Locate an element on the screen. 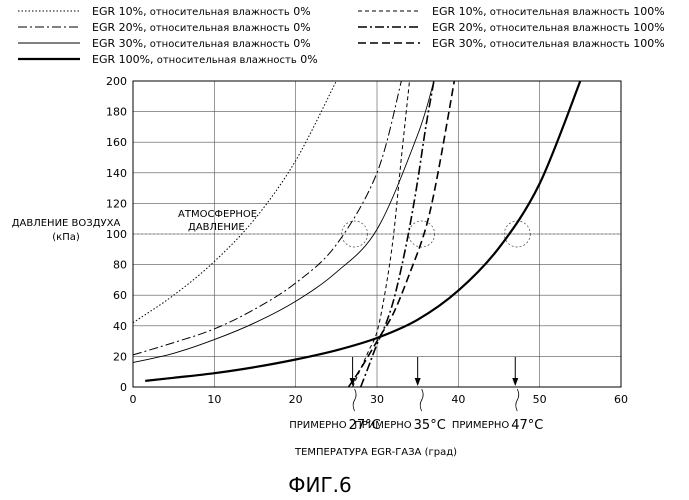 This screenshot has height=500, width=689. y-tick-label: 40 is located at coordinates (120, 326).